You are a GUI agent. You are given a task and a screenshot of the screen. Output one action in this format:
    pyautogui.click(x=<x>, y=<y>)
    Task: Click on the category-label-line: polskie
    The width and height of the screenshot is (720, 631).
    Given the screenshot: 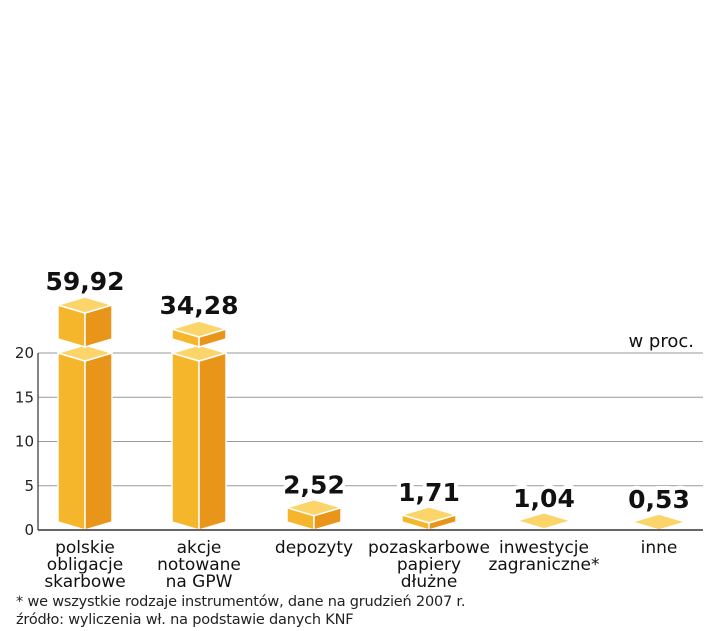 What is the action you would take?
    pyautogui.click(x=85, y=548)
    